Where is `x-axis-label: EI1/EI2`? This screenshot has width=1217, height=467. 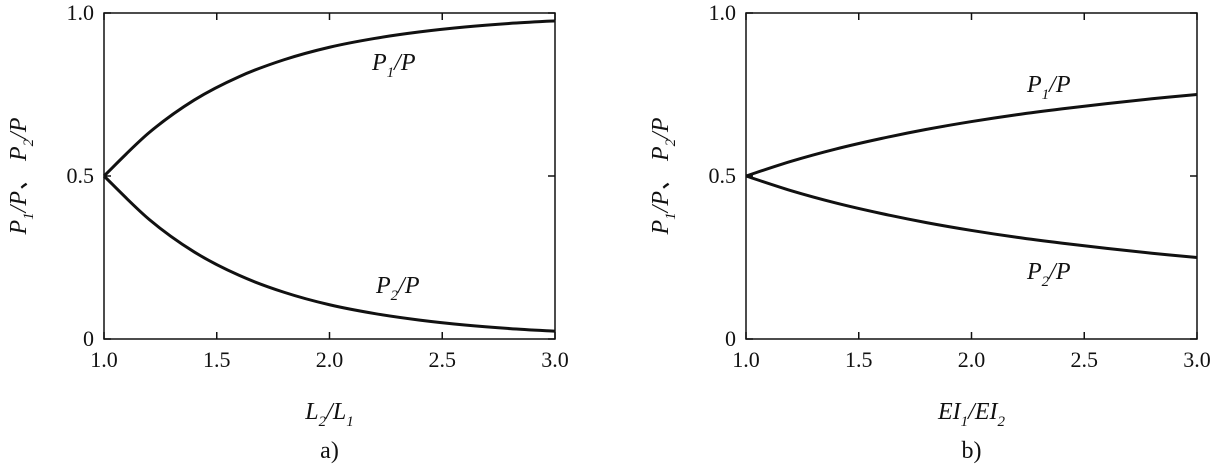
x-axis-label: EI1/EI2 is located at coordinates (971, 414).